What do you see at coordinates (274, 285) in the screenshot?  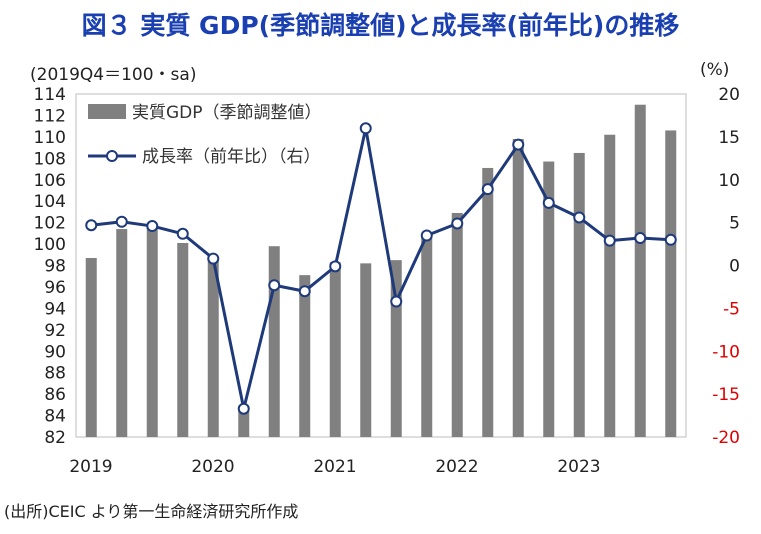 I see `growth-point-2020Q3` at bounding box center [274, 285].